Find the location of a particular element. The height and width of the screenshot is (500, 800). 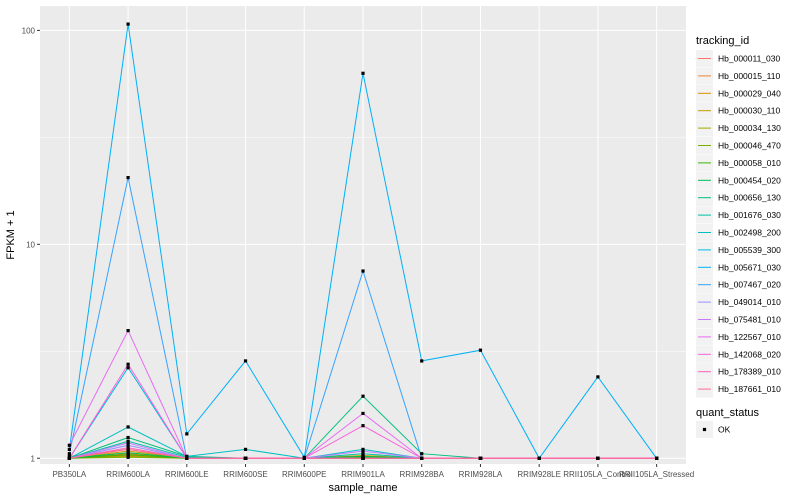

x-tick-label: RRIM600SE is located at coordinates (245, 474).